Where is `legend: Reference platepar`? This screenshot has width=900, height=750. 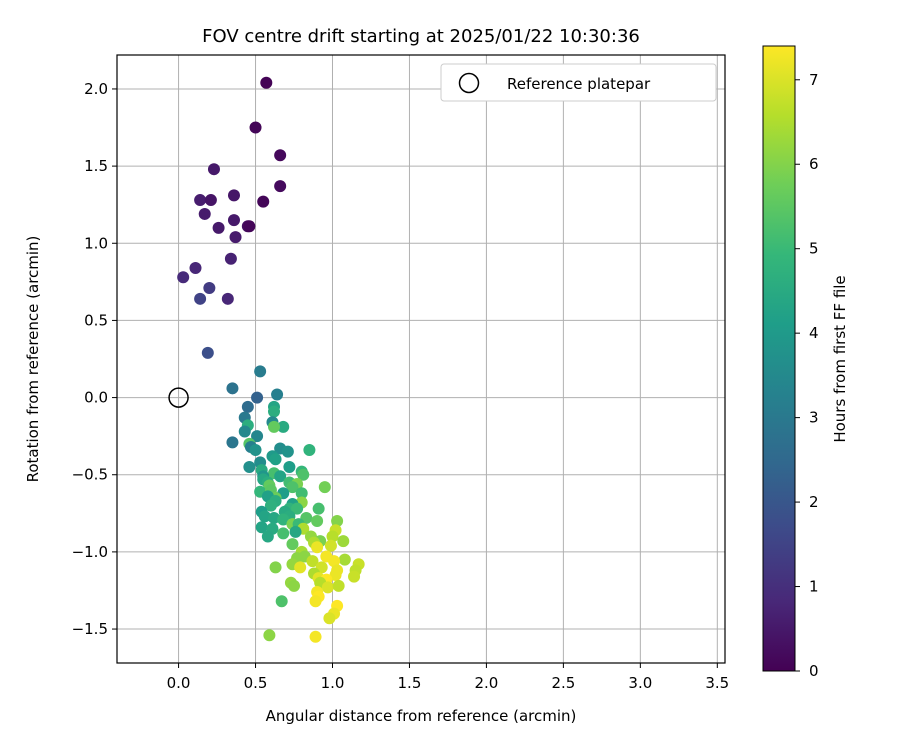 legend: Reference platepar is located at coordinates (578, 82).